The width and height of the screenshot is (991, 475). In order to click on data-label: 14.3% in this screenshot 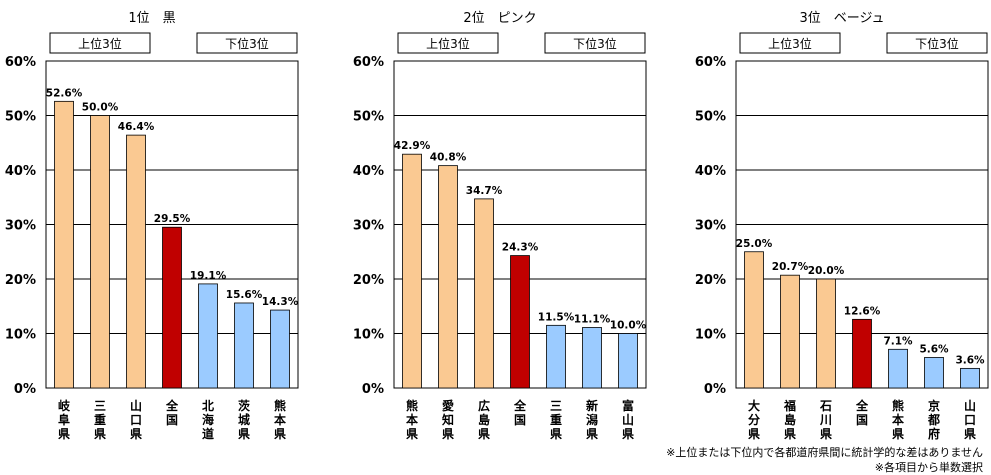, I will do `click(280, 302)`.